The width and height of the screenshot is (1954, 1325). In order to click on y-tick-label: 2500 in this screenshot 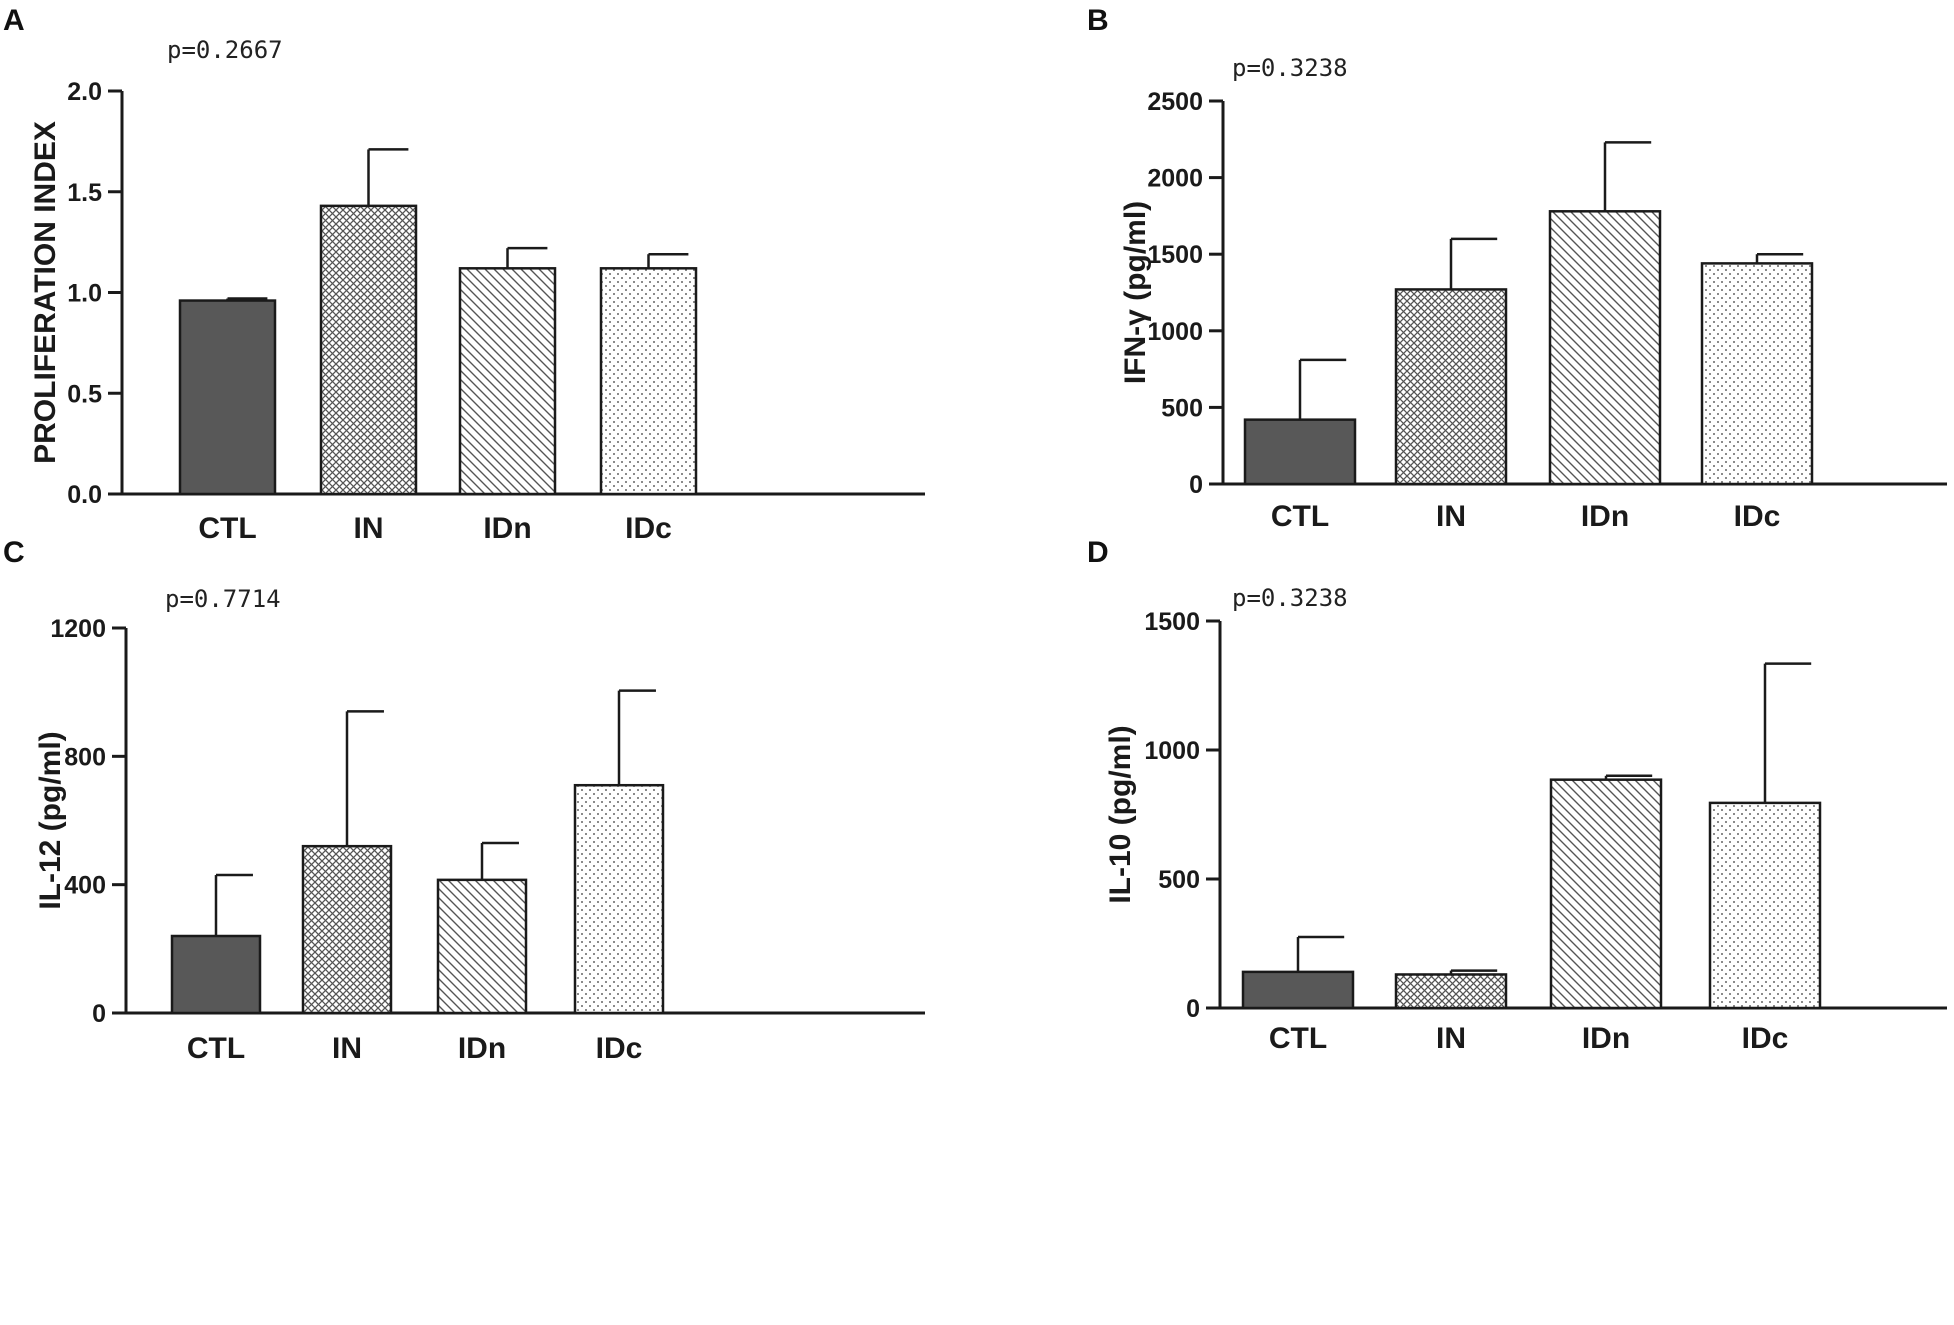, I will do `click(1175, 102)`.